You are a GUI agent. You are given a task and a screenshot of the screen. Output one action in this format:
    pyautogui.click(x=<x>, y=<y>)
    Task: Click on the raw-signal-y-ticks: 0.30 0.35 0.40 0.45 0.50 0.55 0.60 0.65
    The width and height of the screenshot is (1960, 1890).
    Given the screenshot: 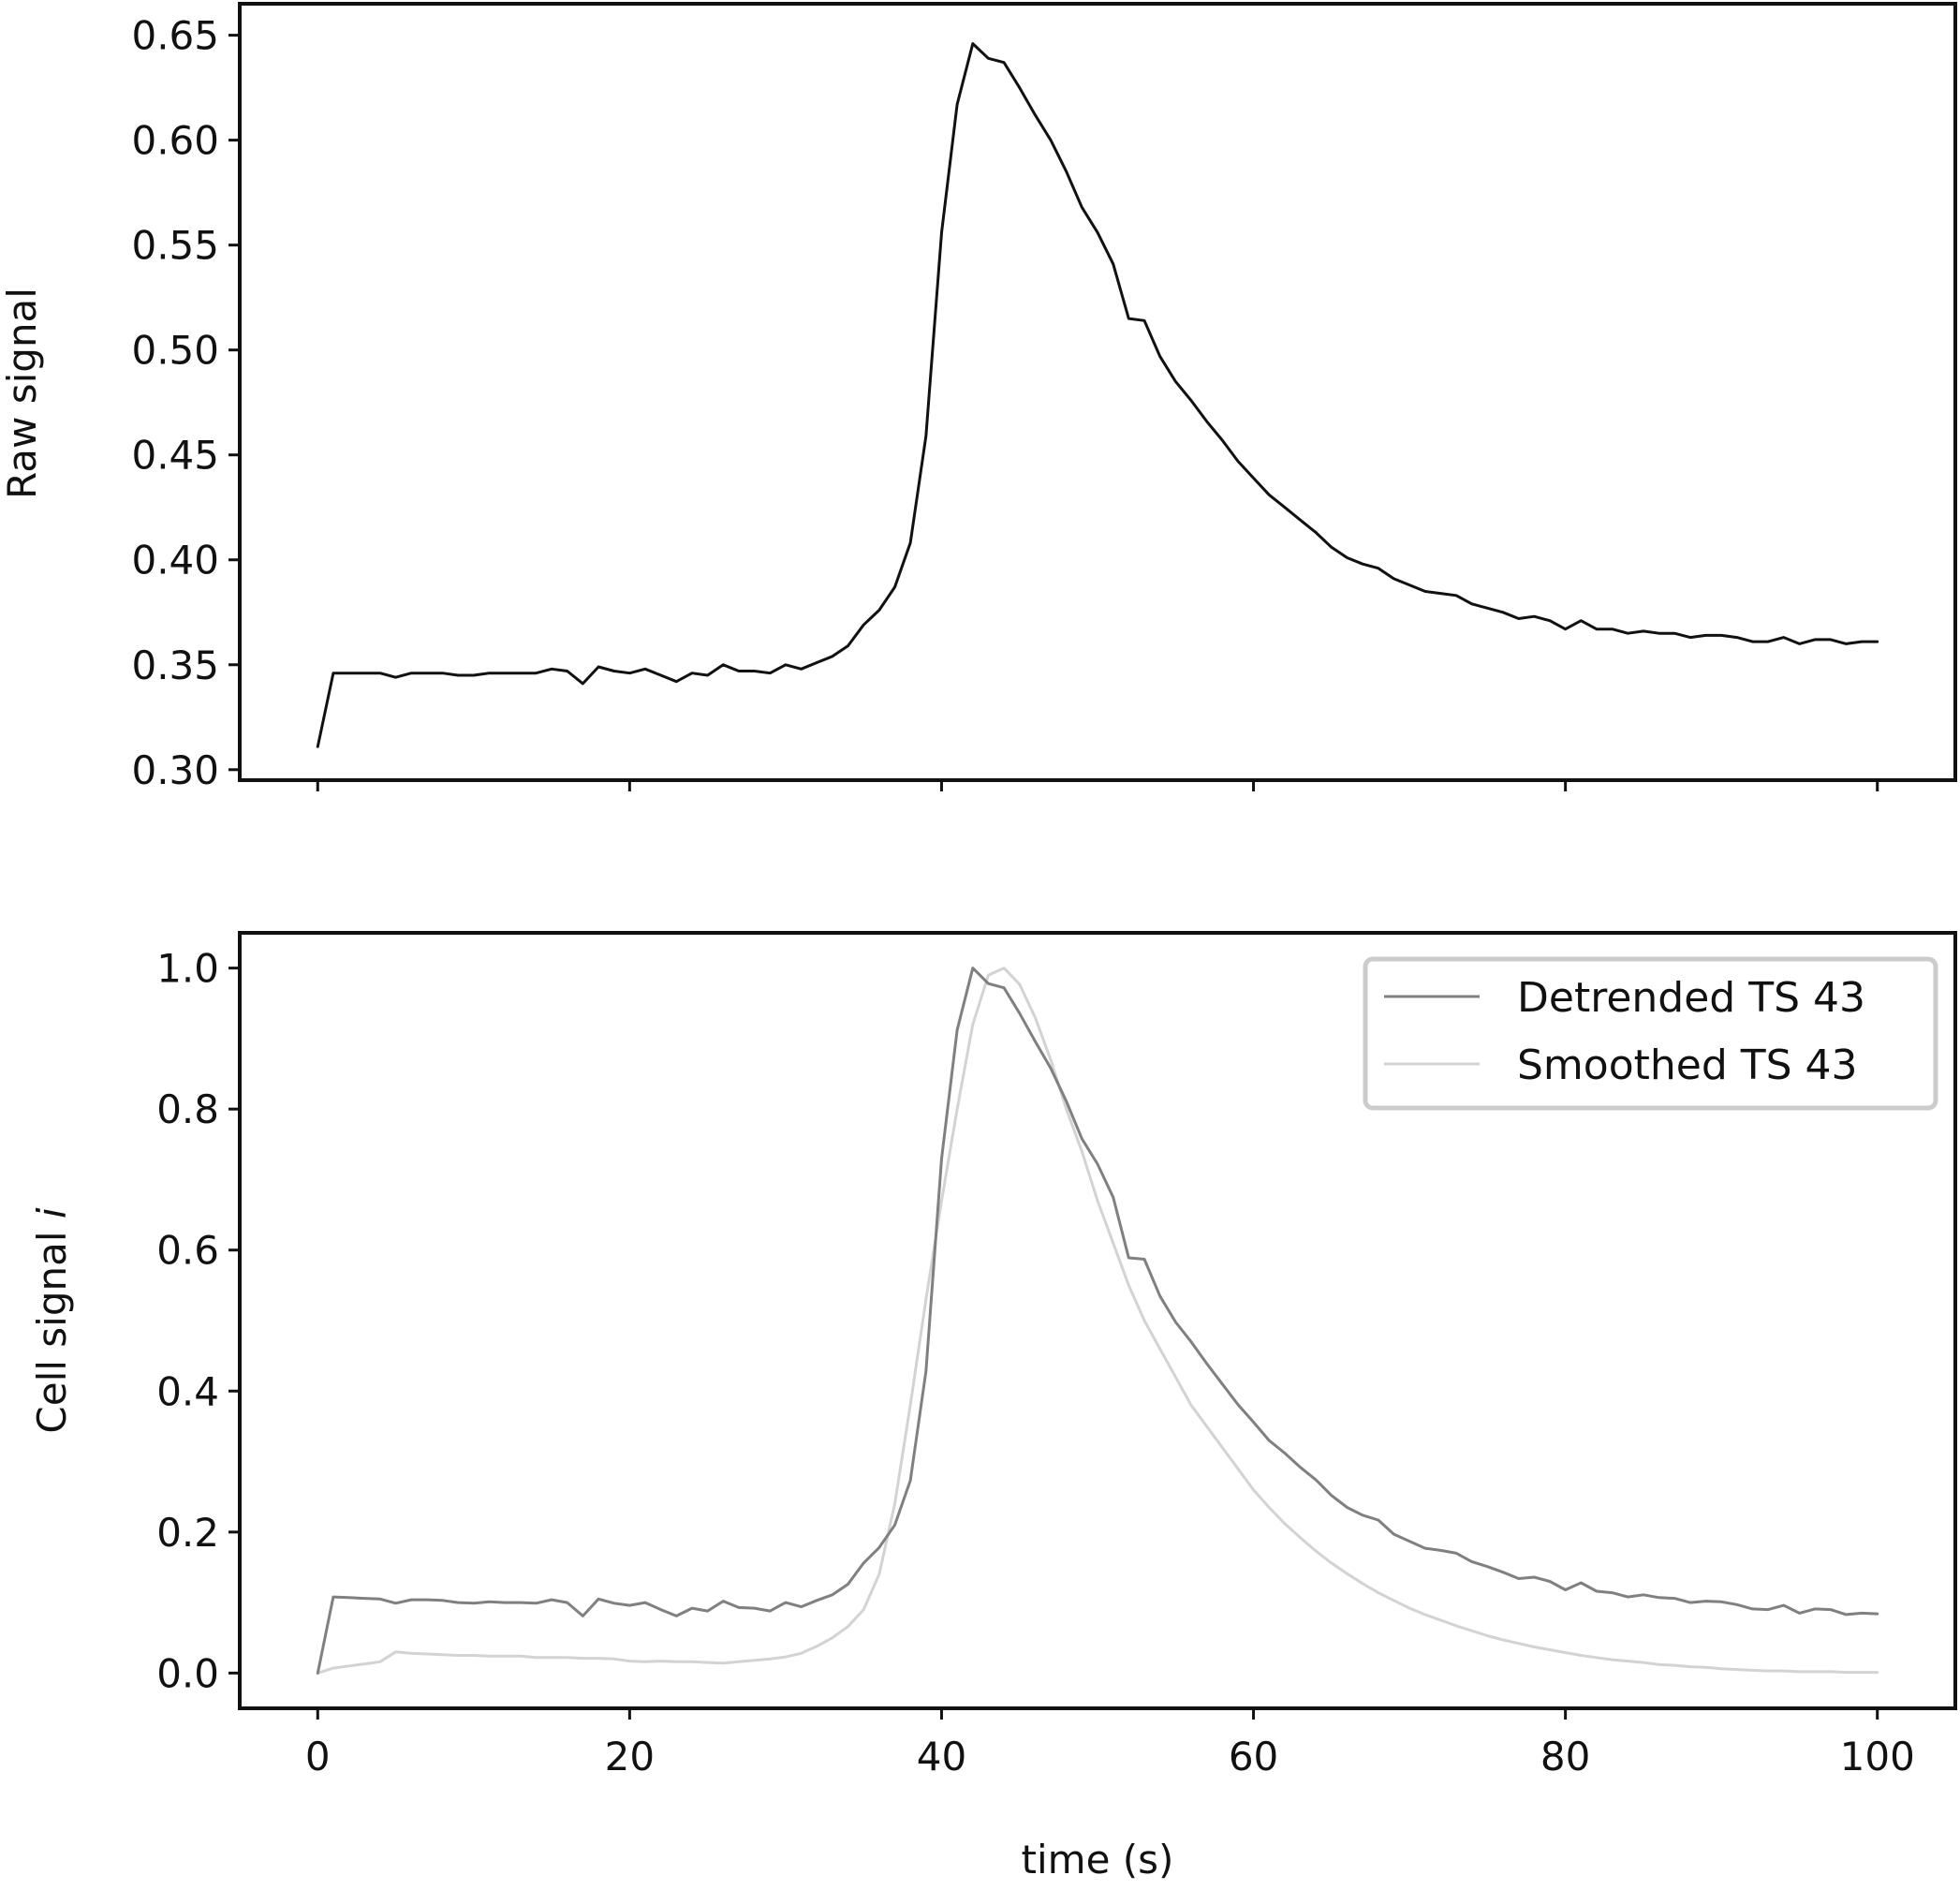 What is the action you would take?
    pyautogui.click(x=185, y=403)
    